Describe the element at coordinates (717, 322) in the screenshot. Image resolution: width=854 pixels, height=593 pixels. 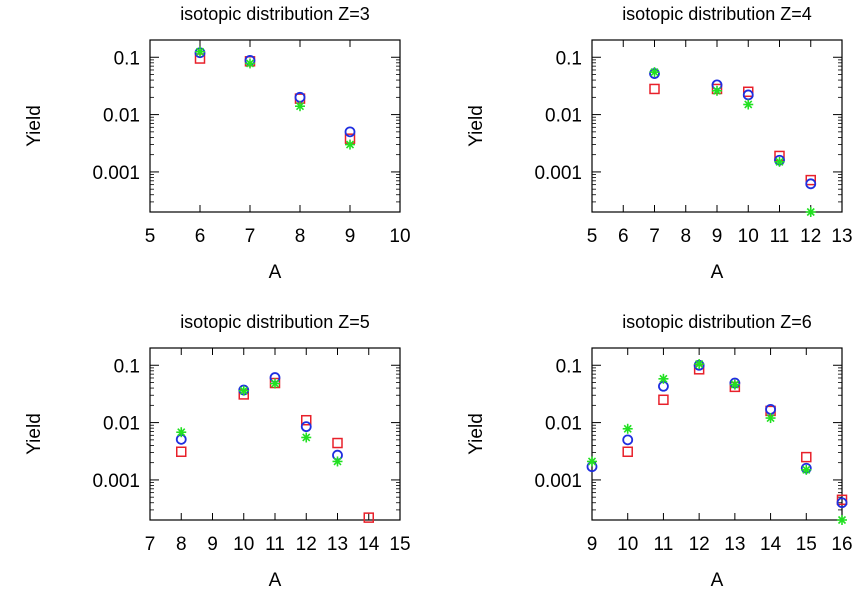
I see `chart-title: isotopic distribution Z=6` at that location.